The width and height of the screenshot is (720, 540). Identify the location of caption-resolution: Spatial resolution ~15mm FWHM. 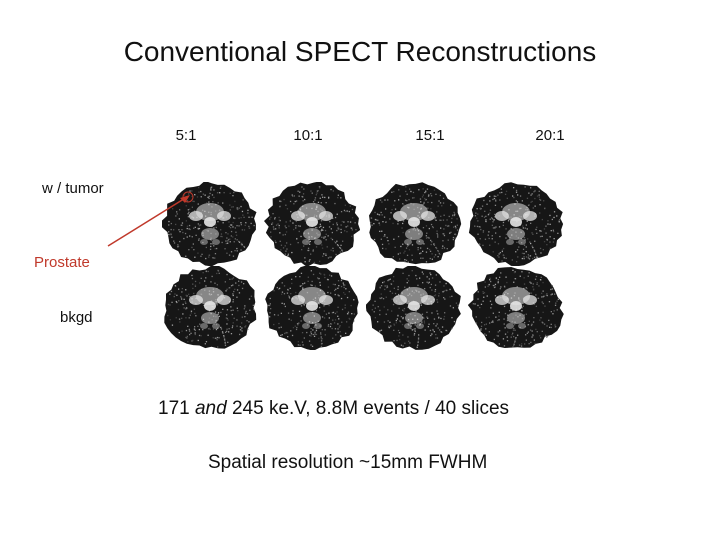
(348, 462).